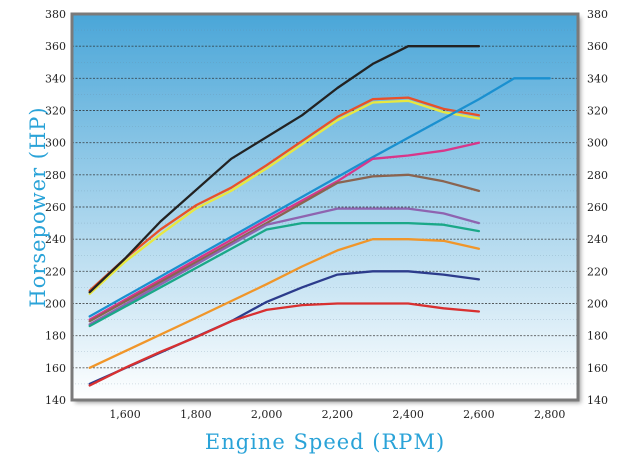  What do you see at coordinates (38, 206) in the screenshot?
I see `y-axis-title: Horsepower (HP)` at bounding box center [38, 206].